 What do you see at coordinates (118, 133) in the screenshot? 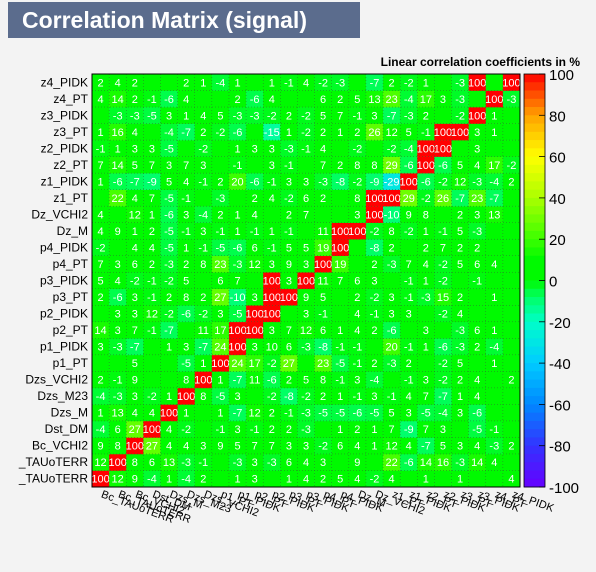
I see `cell-value: 16` at bounding box center [118, 133].